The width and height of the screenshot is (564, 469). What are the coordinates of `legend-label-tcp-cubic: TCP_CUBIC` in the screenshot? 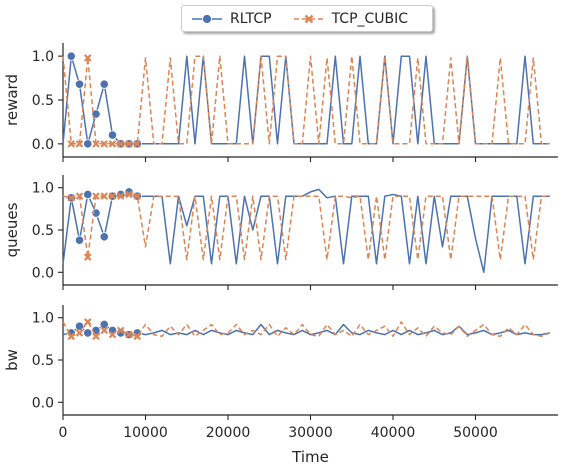 It's located at (370, 18).